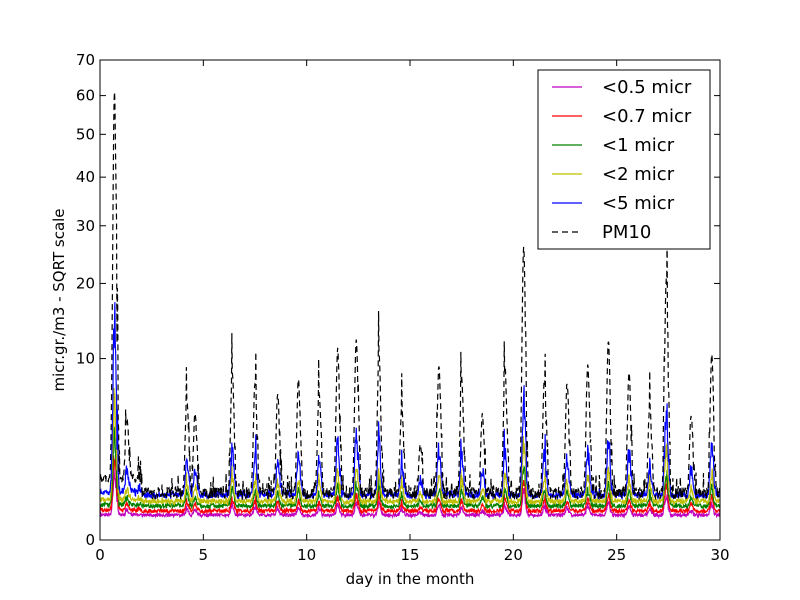 The width and height of the screenshot is (800, 600). I want to click on legend-label: <0.7 micr, so click(647, 116).